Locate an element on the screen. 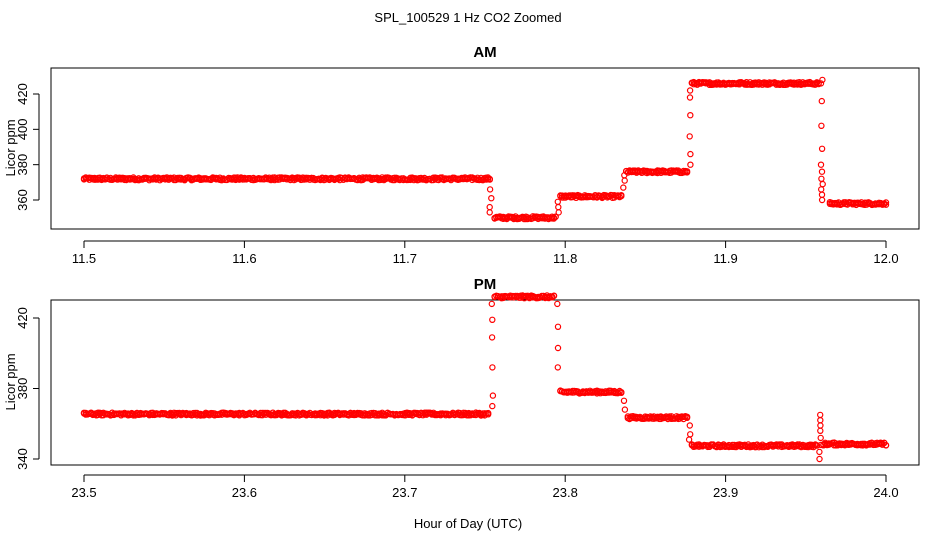 This screenshot has height=540, width=936. pm-y-tick-label: 340 is located at coordinates (22, 459).